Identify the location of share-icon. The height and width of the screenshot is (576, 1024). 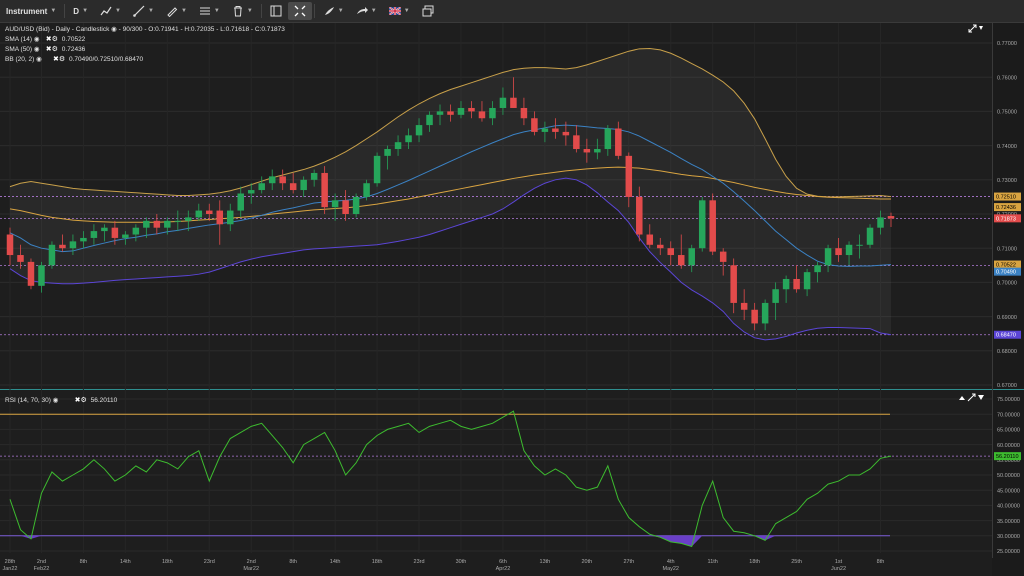
(362, 10).